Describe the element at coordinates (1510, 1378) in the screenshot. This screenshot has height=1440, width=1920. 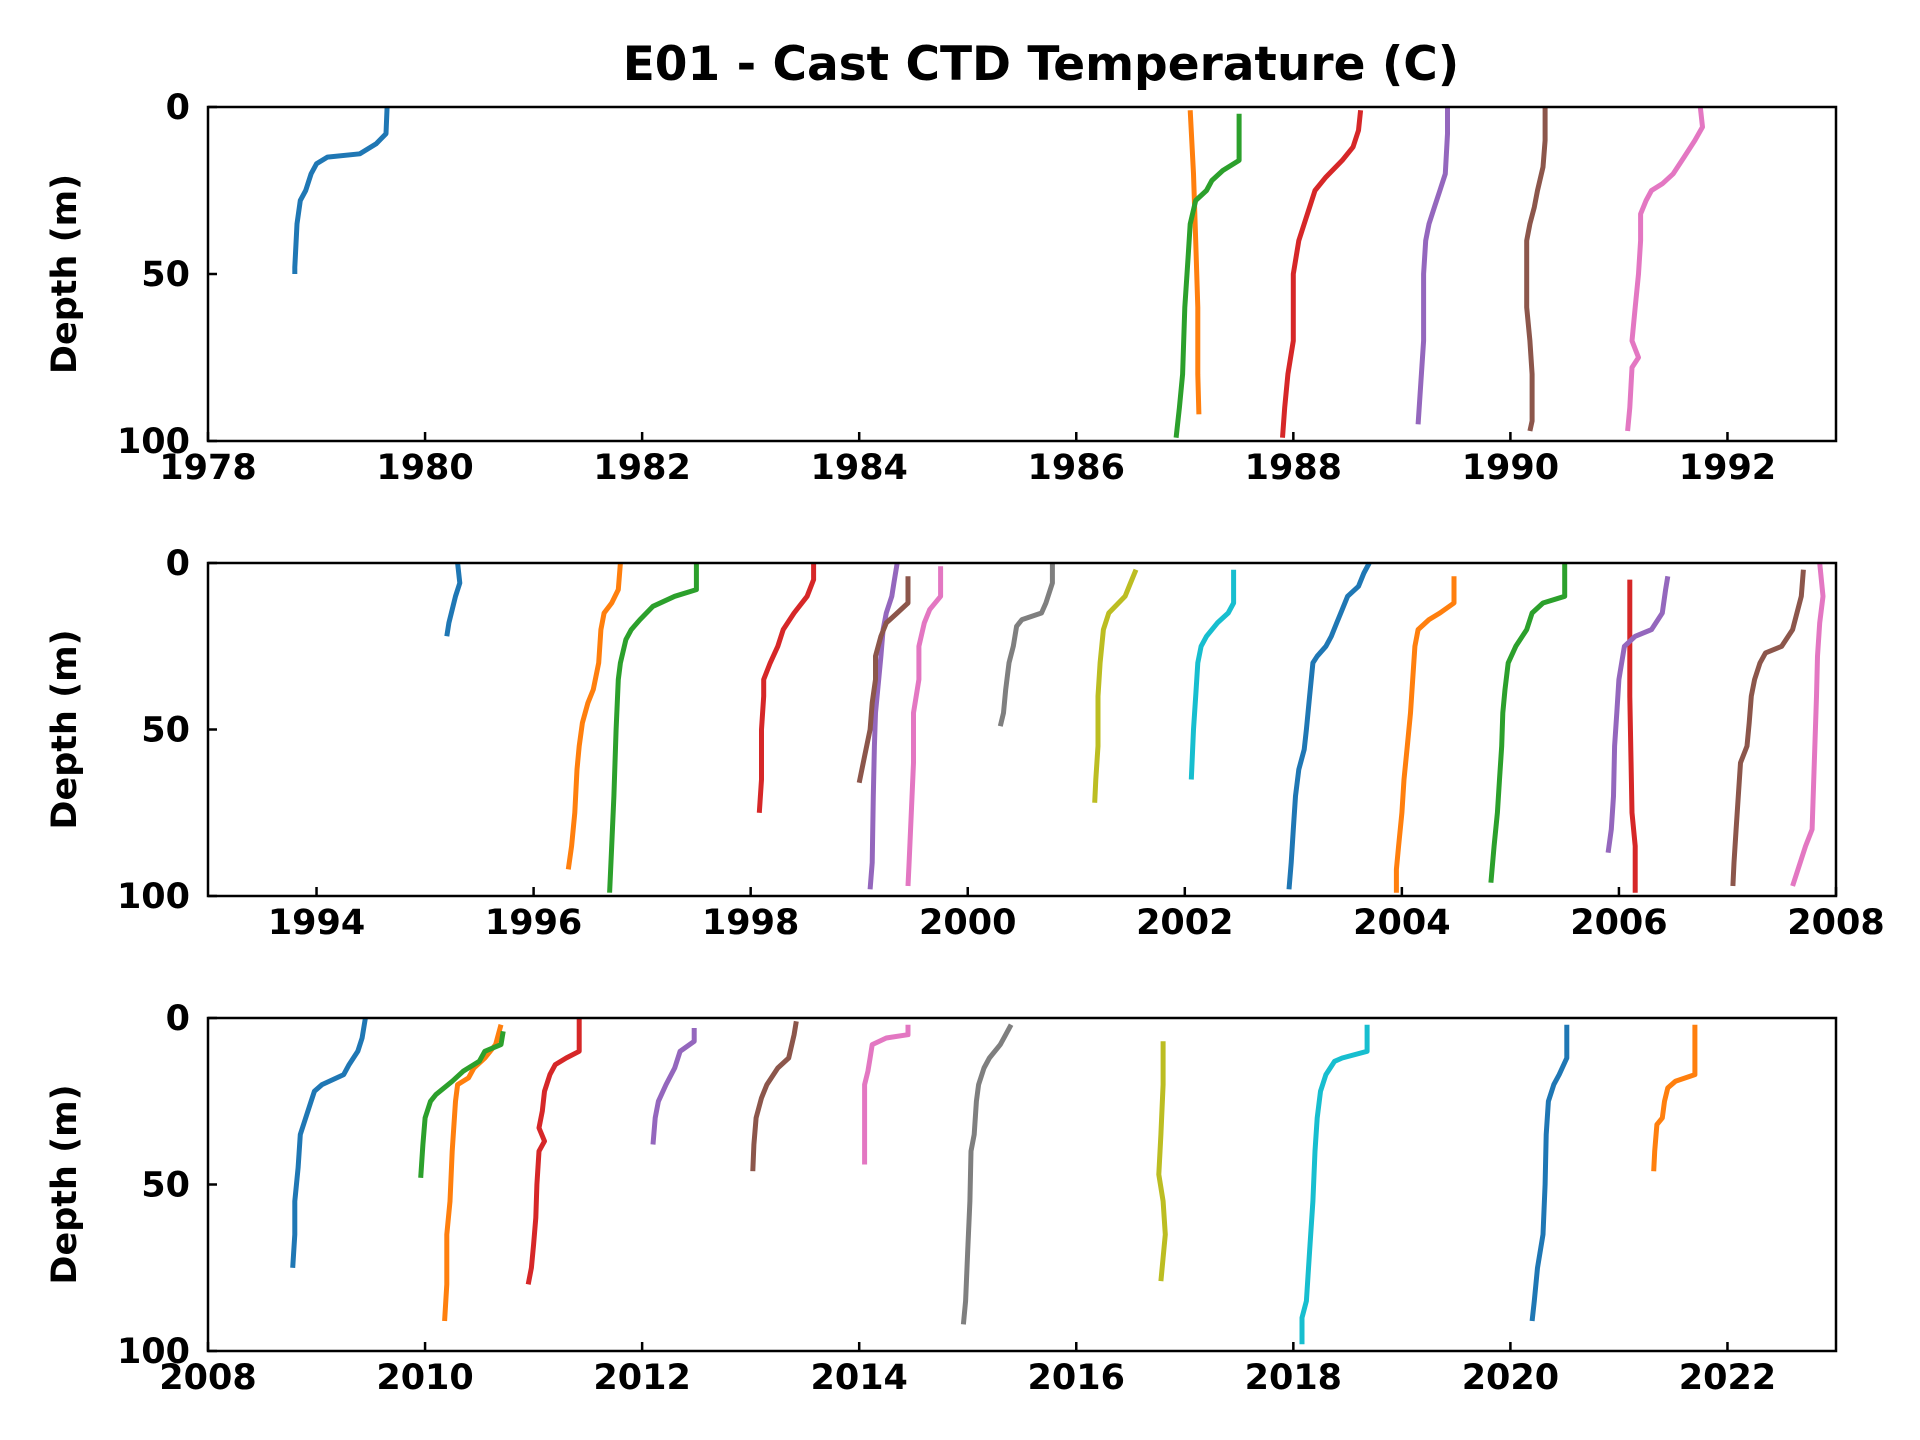
I see `x-tick-label: 2020` at that location.